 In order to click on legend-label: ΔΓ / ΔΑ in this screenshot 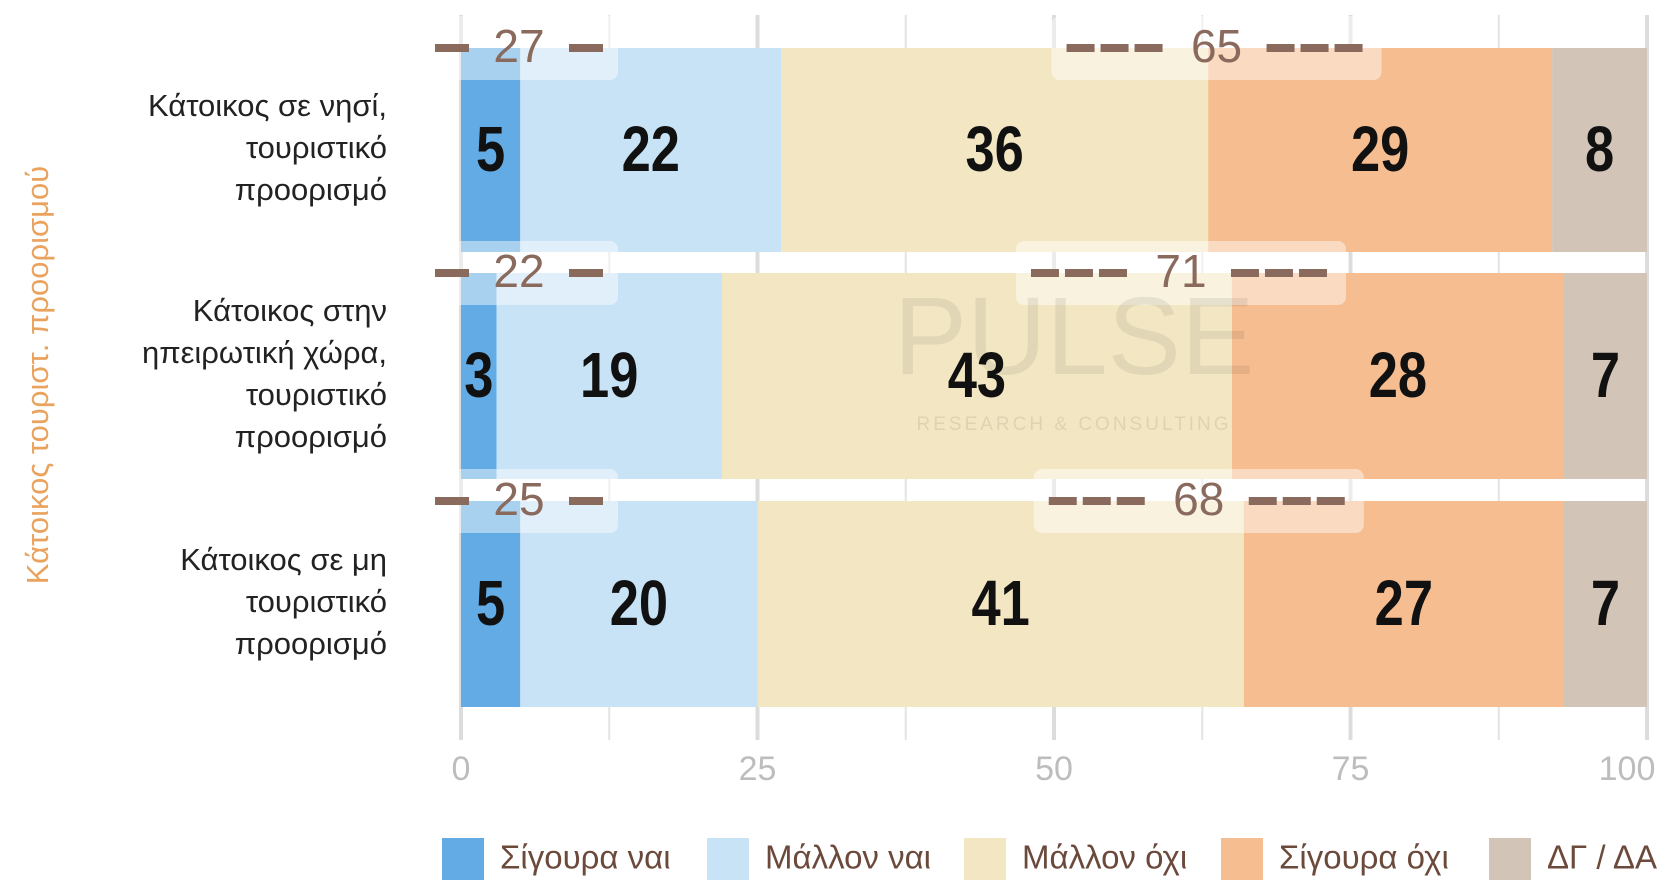, I will do `click(1602, 857)`.